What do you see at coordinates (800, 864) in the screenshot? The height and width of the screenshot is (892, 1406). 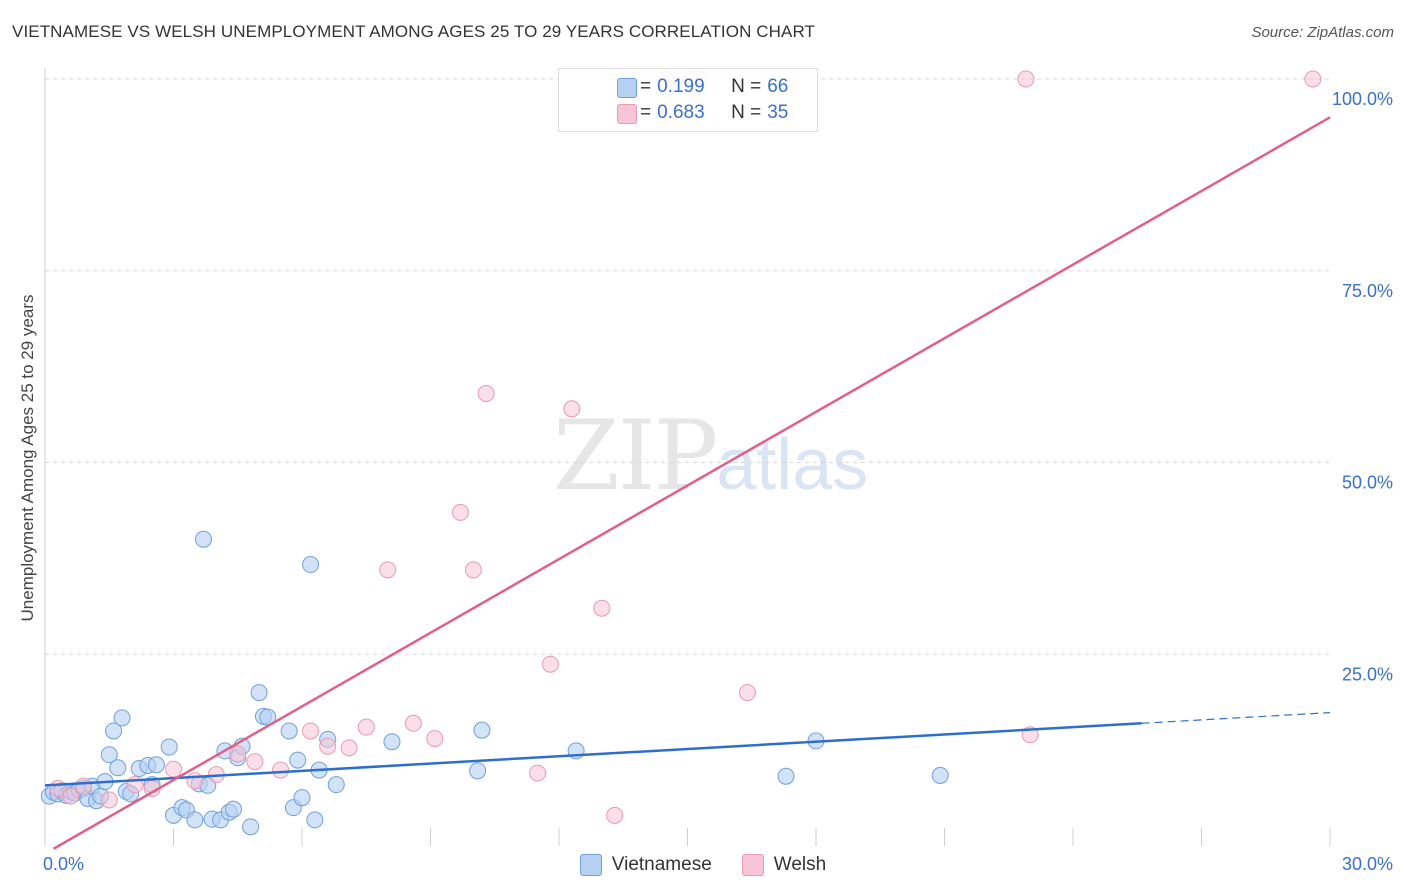 I see `legend-label-welsh: Welsh` at bounding box center [800, 864].